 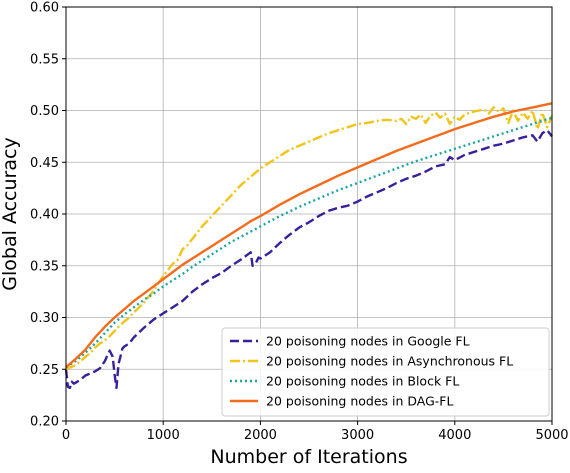 What do you see at coordinates (362, 381) in the screenshot?
I see `legend-label: 20 poisoning nodes in Block FL` at bounding box center [362, 381].